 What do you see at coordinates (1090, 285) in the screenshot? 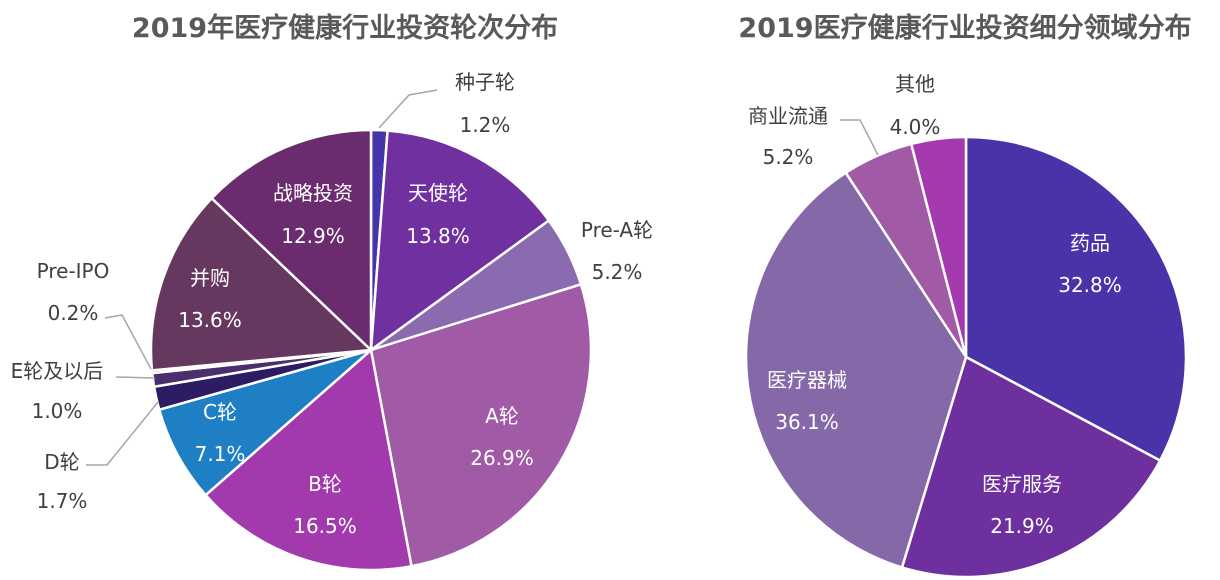
I see `slice-value-1-0: 32.8%` at bounding box center [1090, 285].